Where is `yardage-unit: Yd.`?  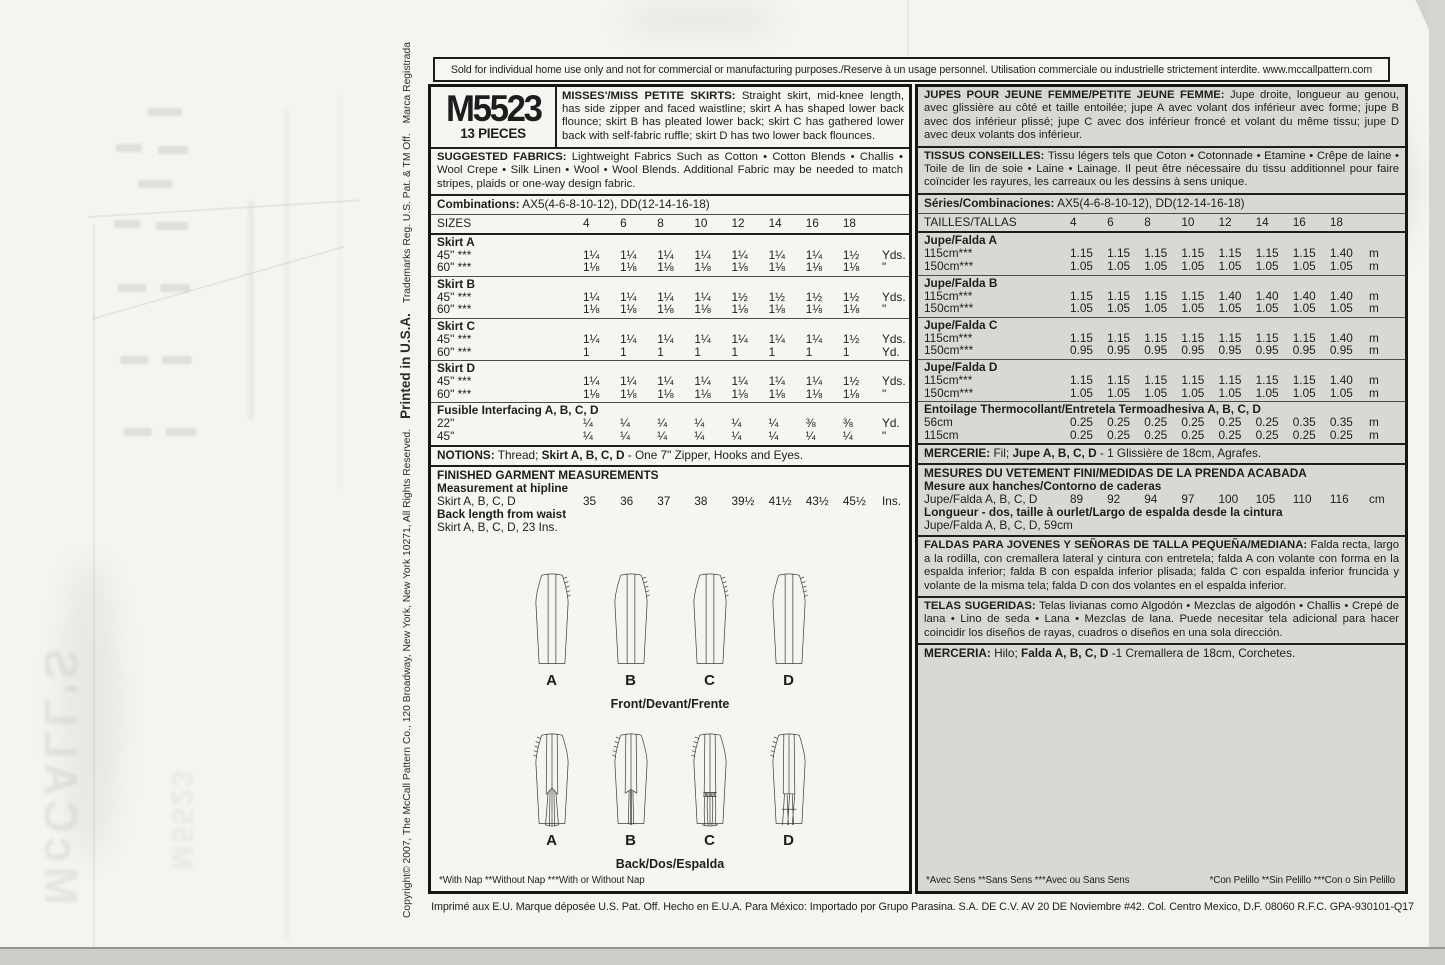
yardage-unit: Yd. is located at coordinates (891, 351).